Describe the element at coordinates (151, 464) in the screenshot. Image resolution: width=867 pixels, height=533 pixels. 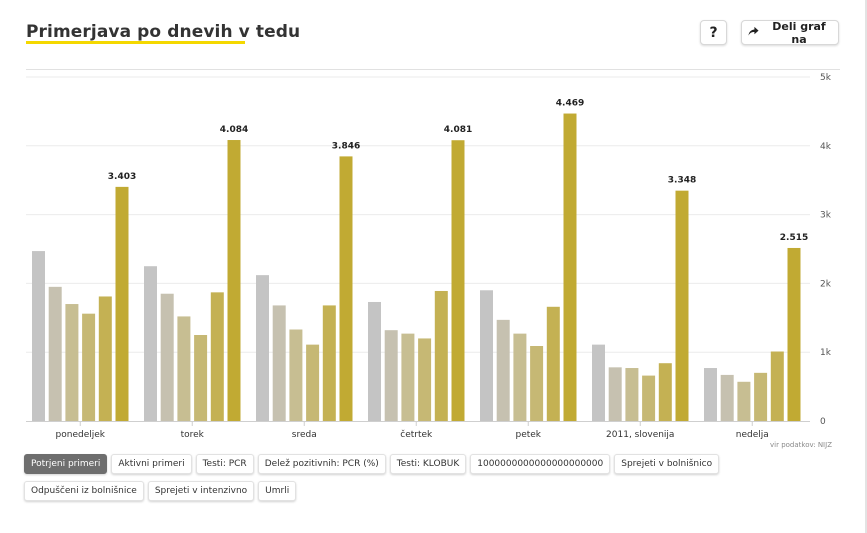
I see `tab-1: Aktivni primeri` at that location.